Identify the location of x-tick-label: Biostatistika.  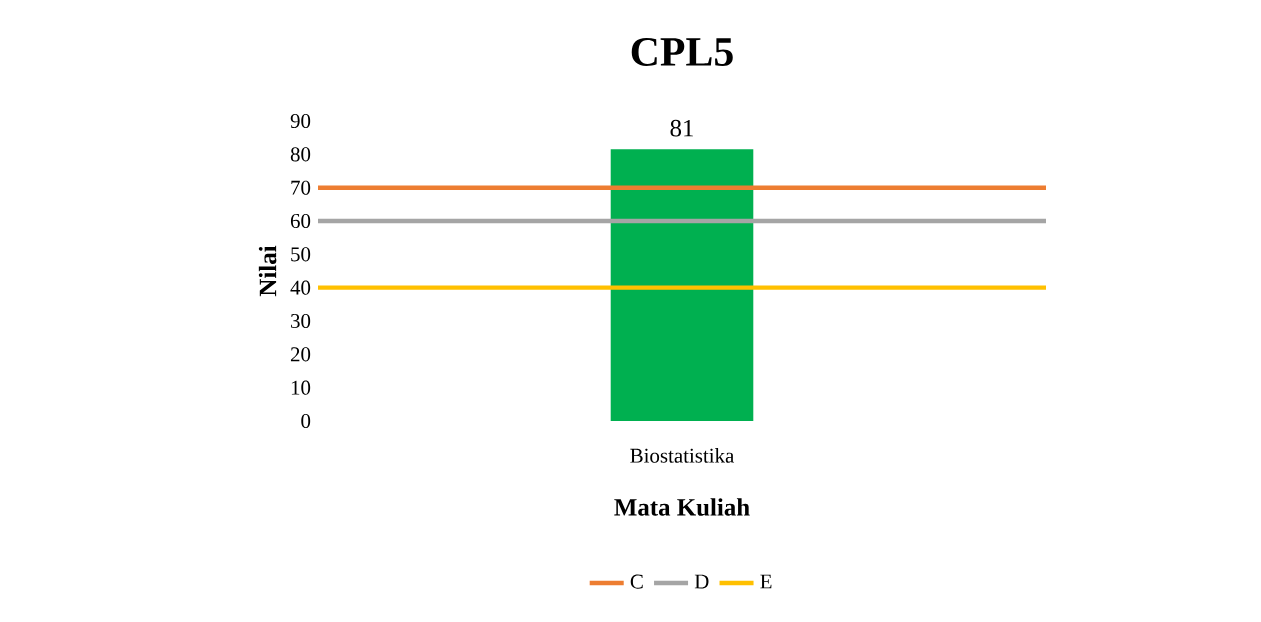
(682, 455).